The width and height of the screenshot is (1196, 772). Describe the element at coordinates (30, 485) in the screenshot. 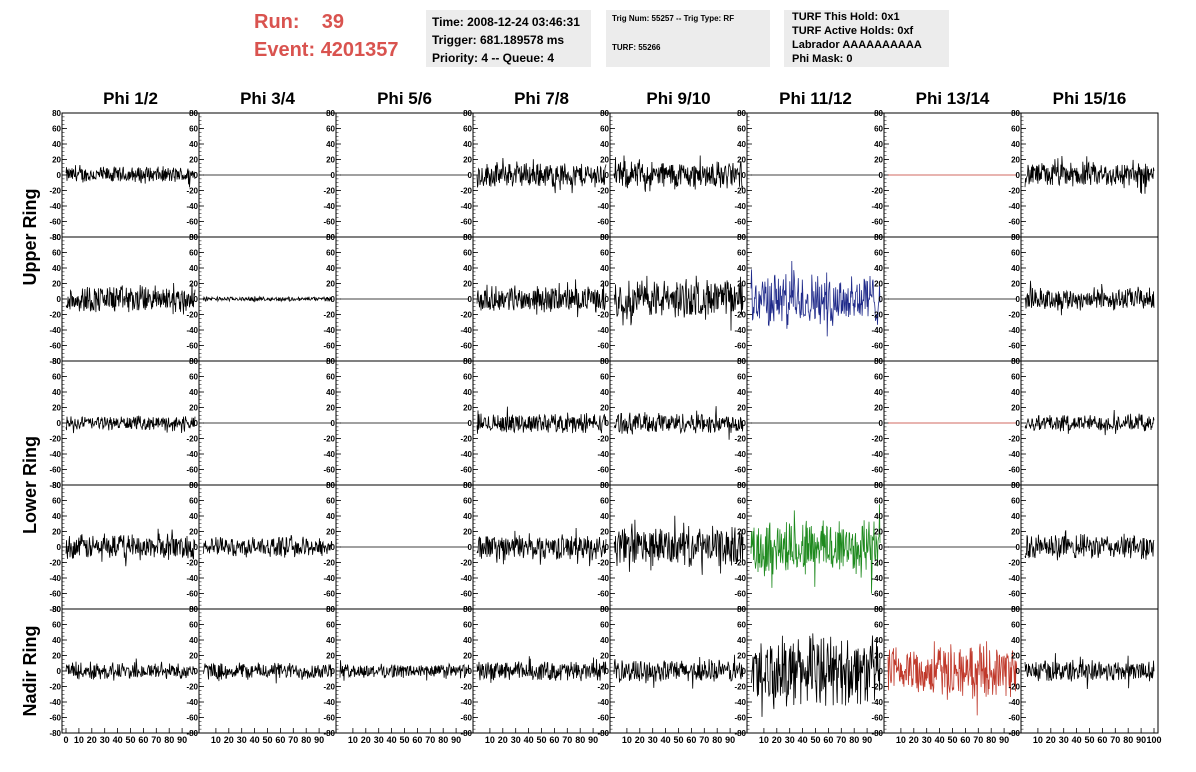

I see `ring-label: Lower Ring` at that location.